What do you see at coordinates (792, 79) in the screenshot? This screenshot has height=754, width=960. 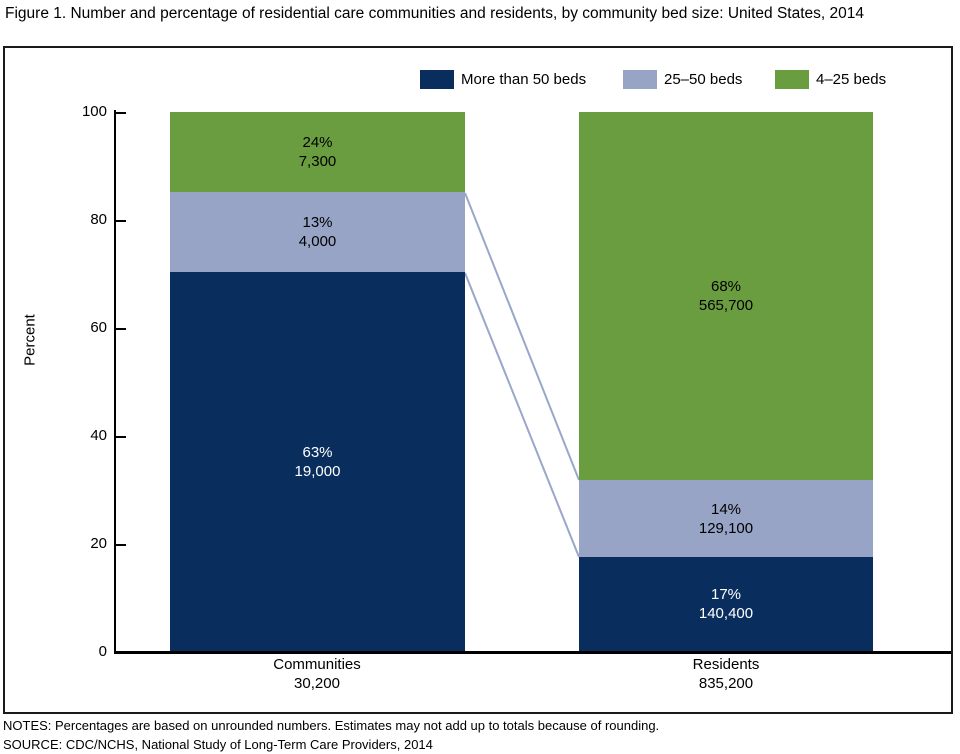 I see `legend-swatch-green` at bounding box center [792, 79].